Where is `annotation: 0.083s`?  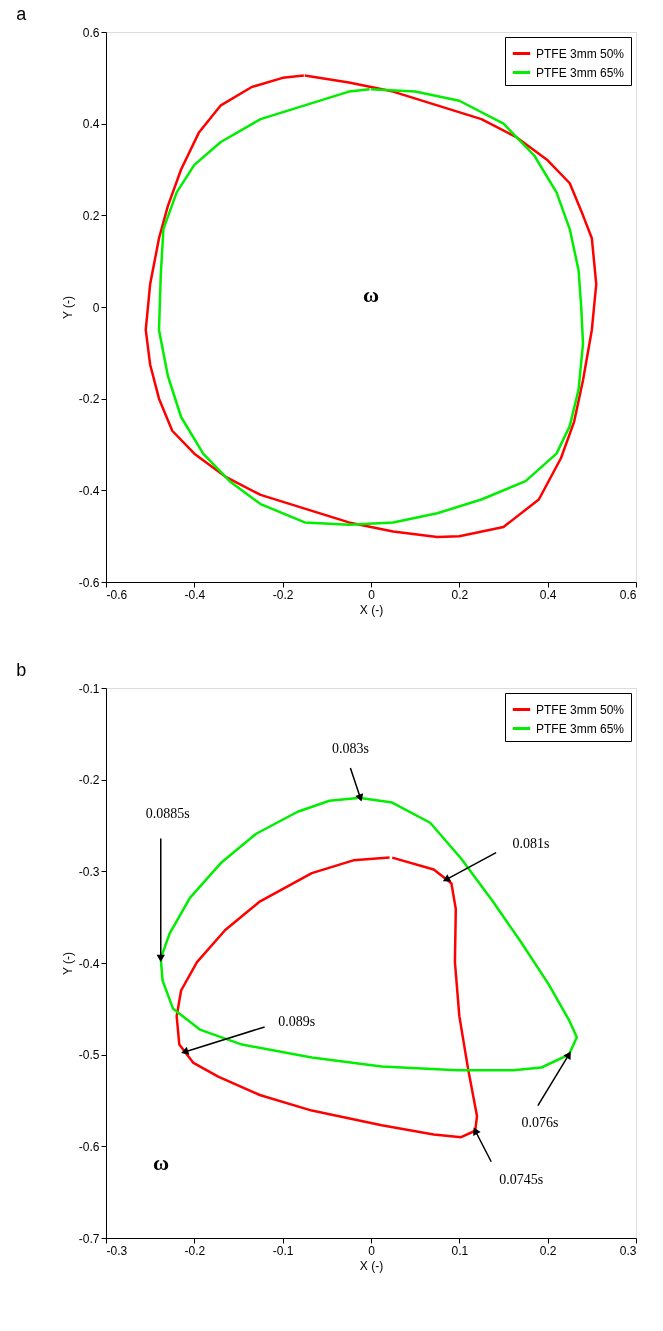 annotation: 0.083s is located at coordinates (350, 748).